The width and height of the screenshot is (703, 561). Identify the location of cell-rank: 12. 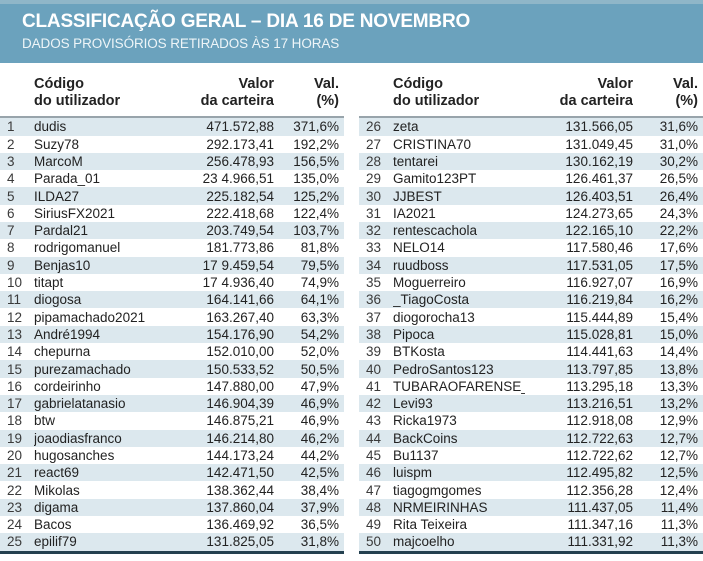
(15, 317).